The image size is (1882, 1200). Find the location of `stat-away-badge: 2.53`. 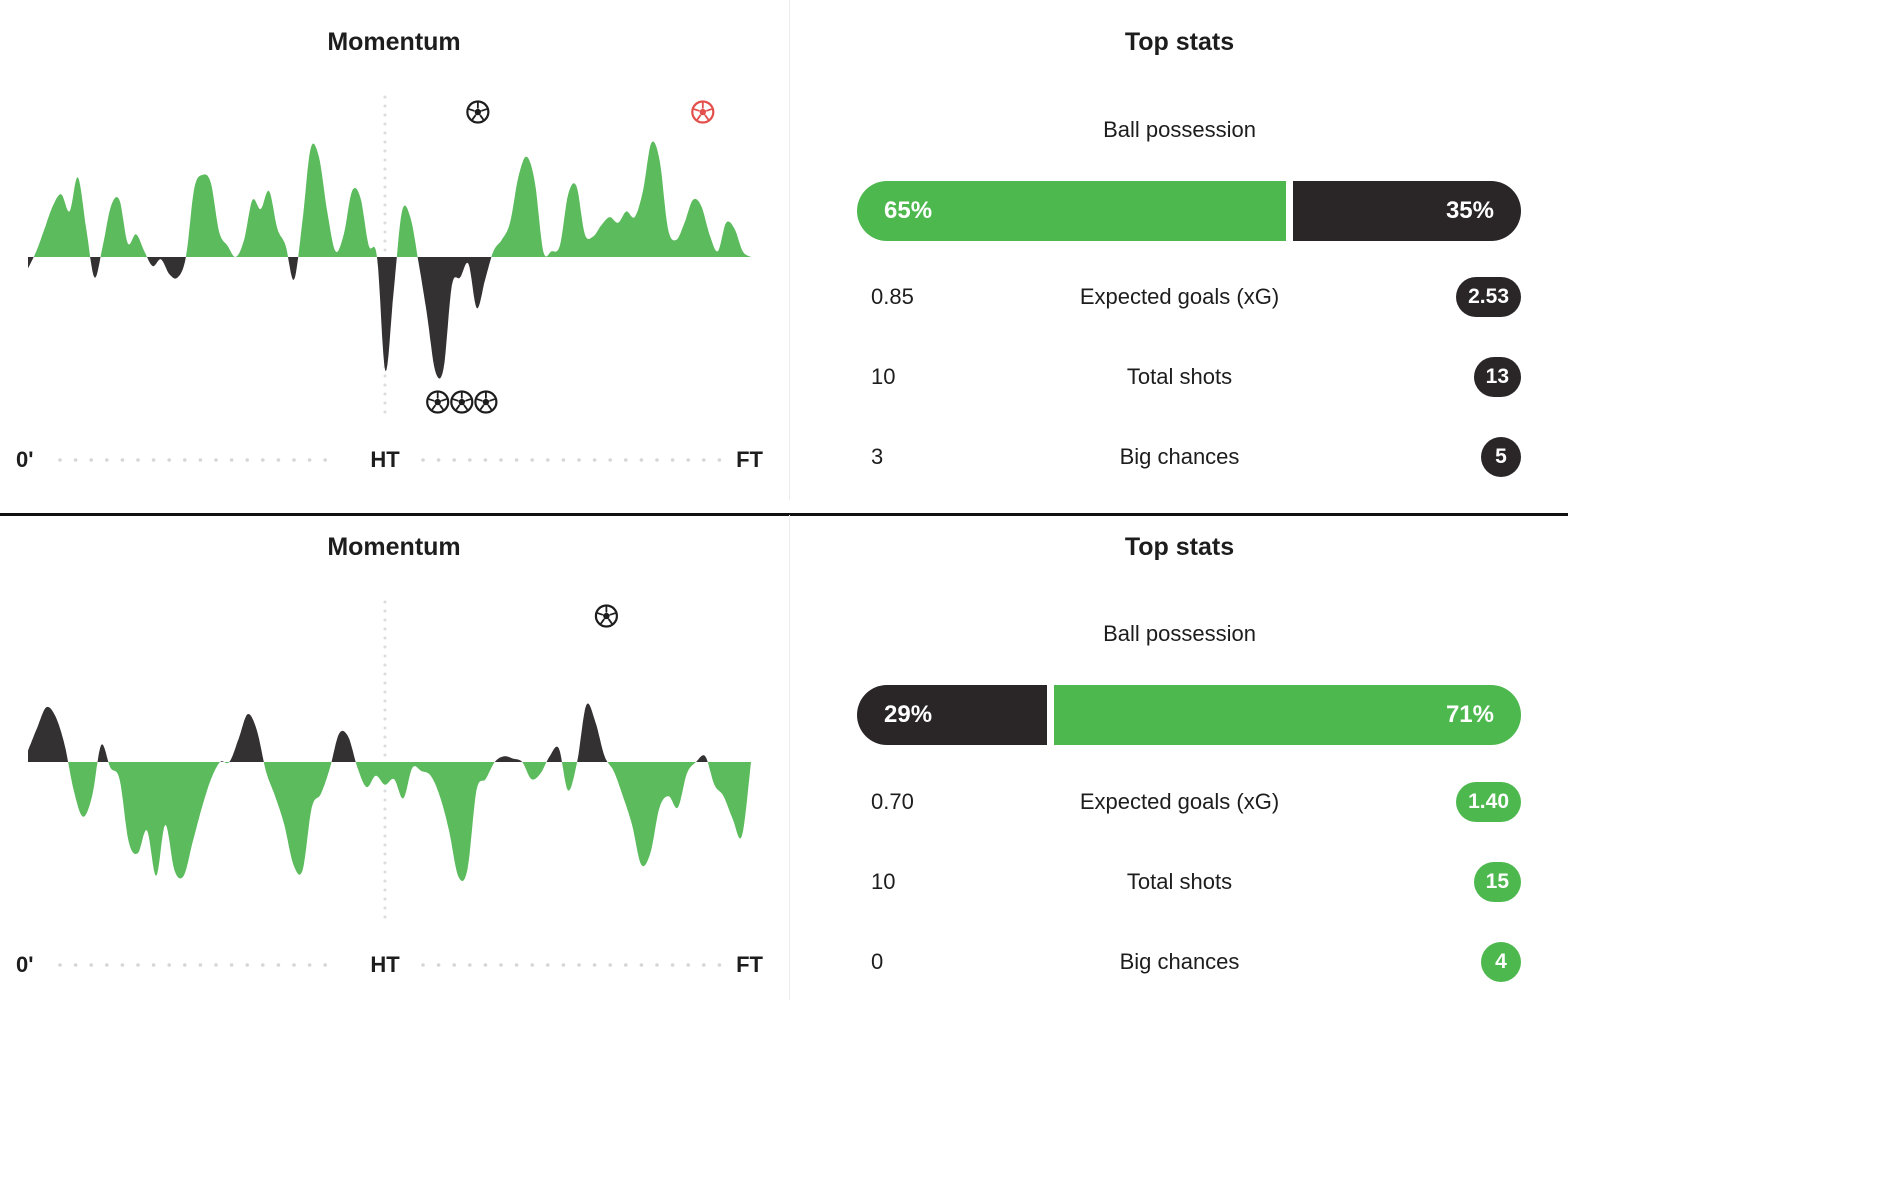

stat-away-badge: 2.53 is located at coordinates (1488, 297).